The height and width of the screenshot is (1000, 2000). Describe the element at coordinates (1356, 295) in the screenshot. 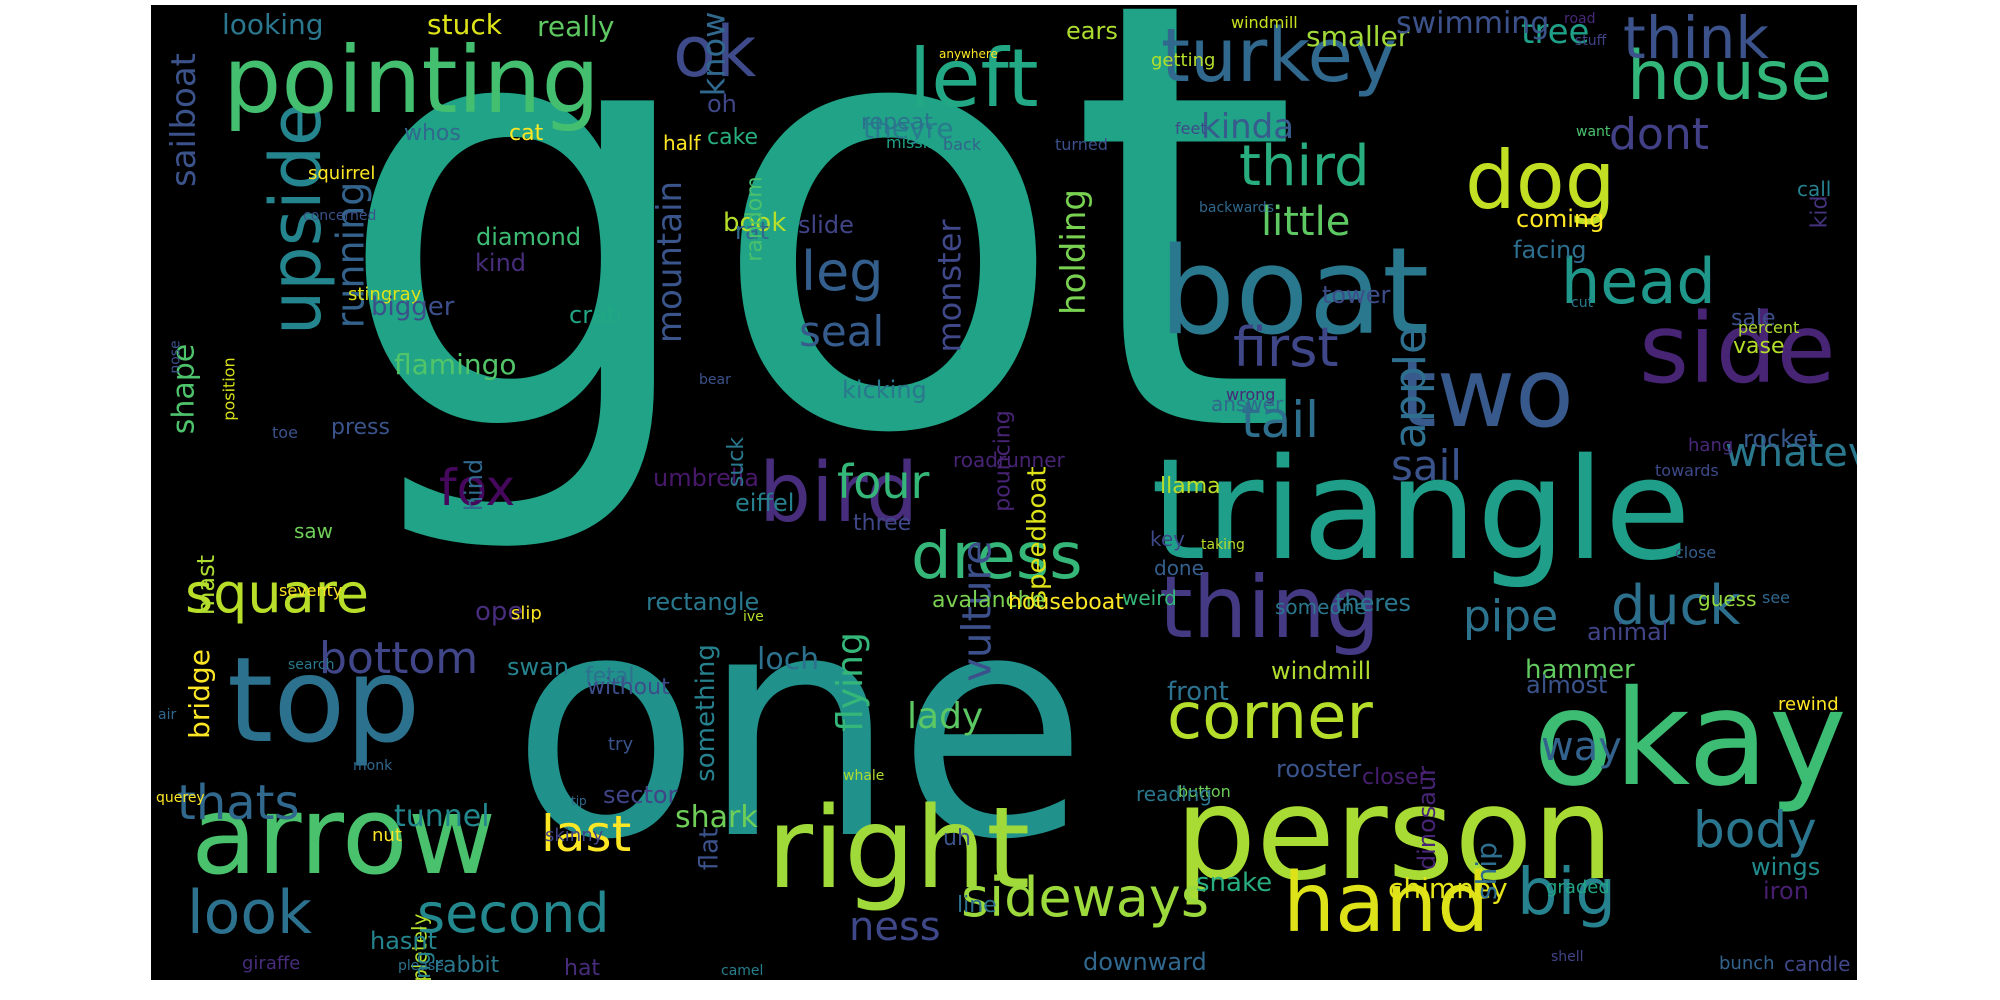

I see `word-tower: tower` at that location.